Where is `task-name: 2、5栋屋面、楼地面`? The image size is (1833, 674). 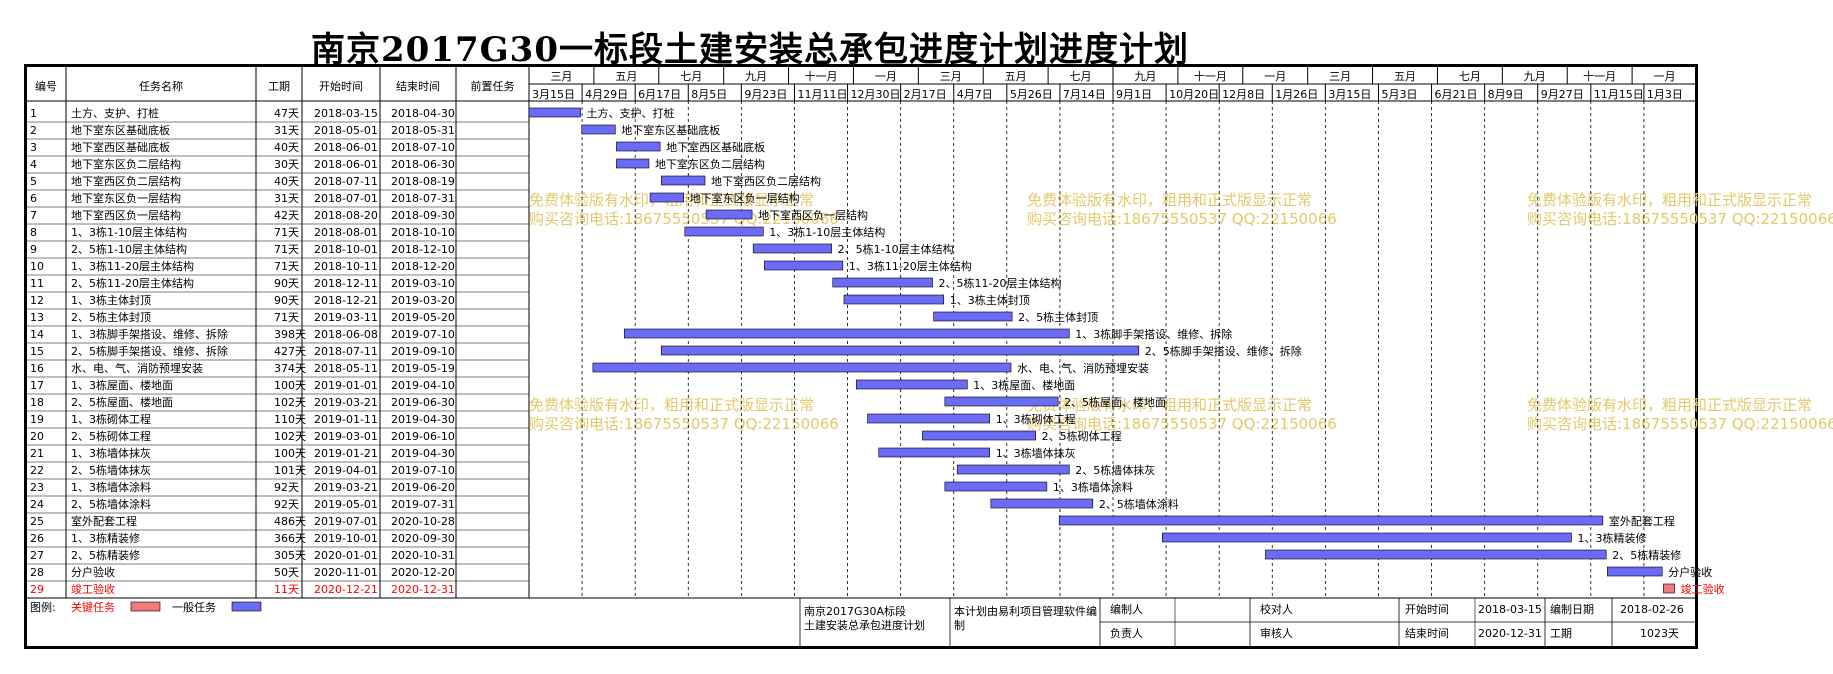
task-name: 2、5栋屋面、楼地面 is located at coordinates (122, 402).